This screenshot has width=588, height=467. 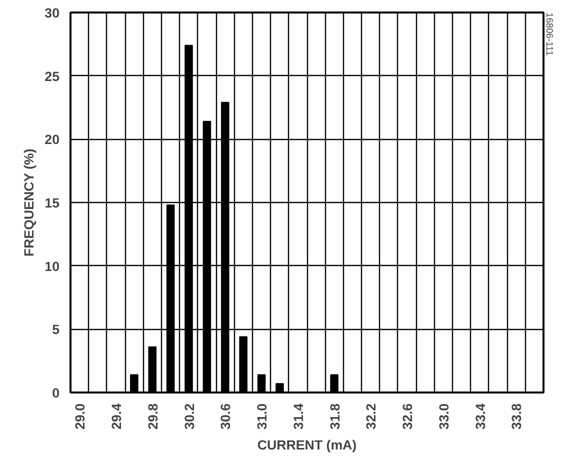 I want to click on text: 16806-111, so click(x=549, y=34).